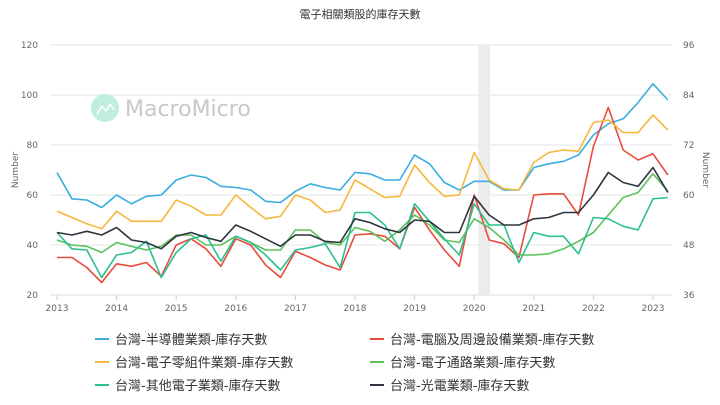  What do you see at coordinates (29, 46) in the screenshot?
I see `y-tick-left: 120` at bounding box center [29, 46].